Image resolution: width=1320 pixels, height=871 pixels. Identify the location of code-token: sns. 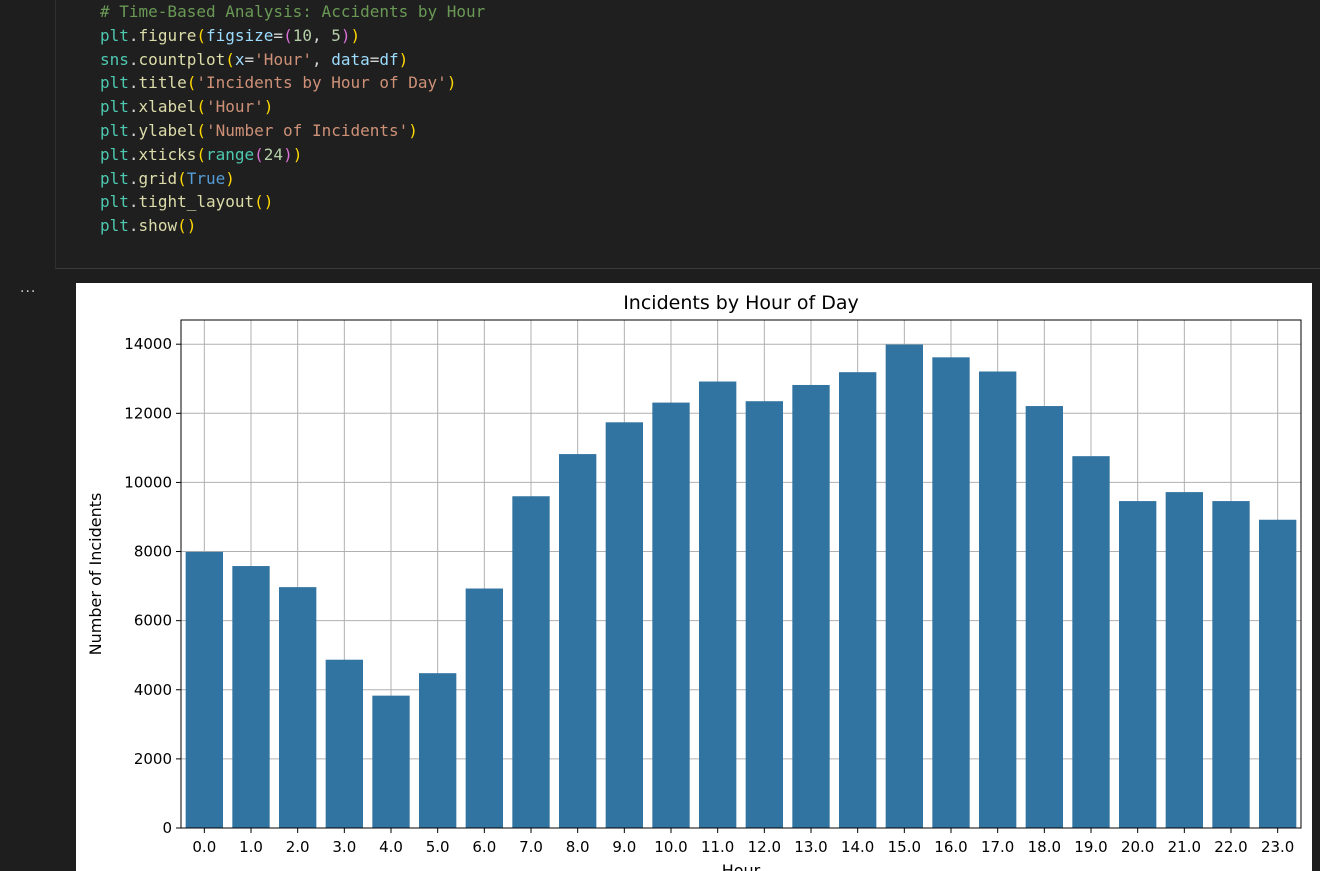
(114, 59).